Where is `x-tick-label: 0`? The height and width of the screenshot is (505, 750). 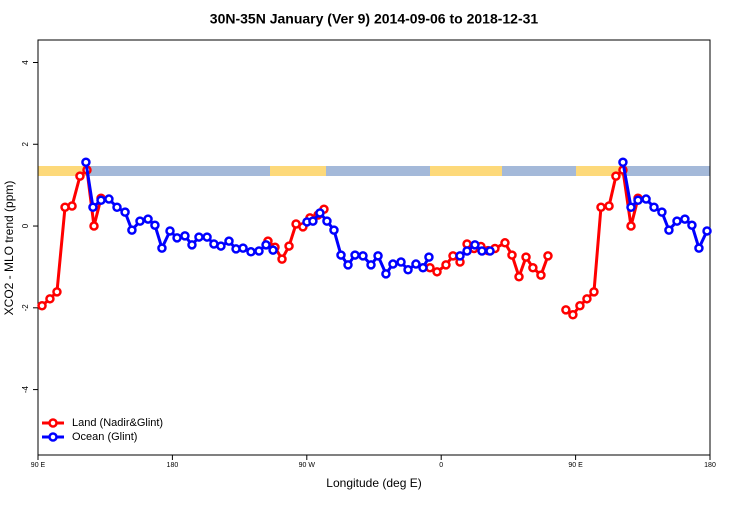
x-tick-label: 0 is located at coordinates (441, 465).